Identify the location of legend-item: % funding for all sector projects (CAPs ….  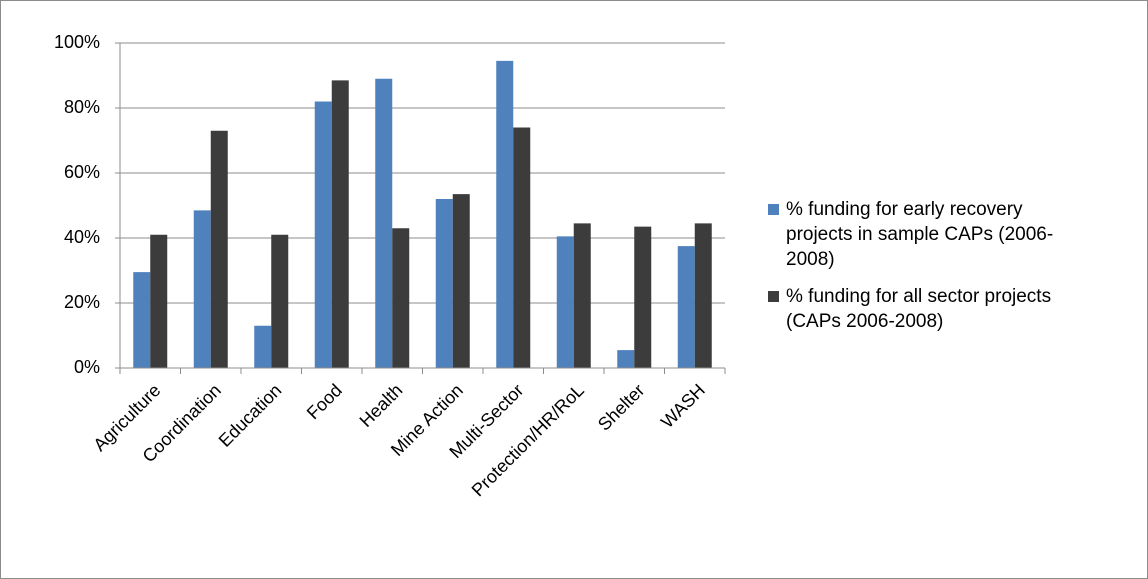
(927, 309).